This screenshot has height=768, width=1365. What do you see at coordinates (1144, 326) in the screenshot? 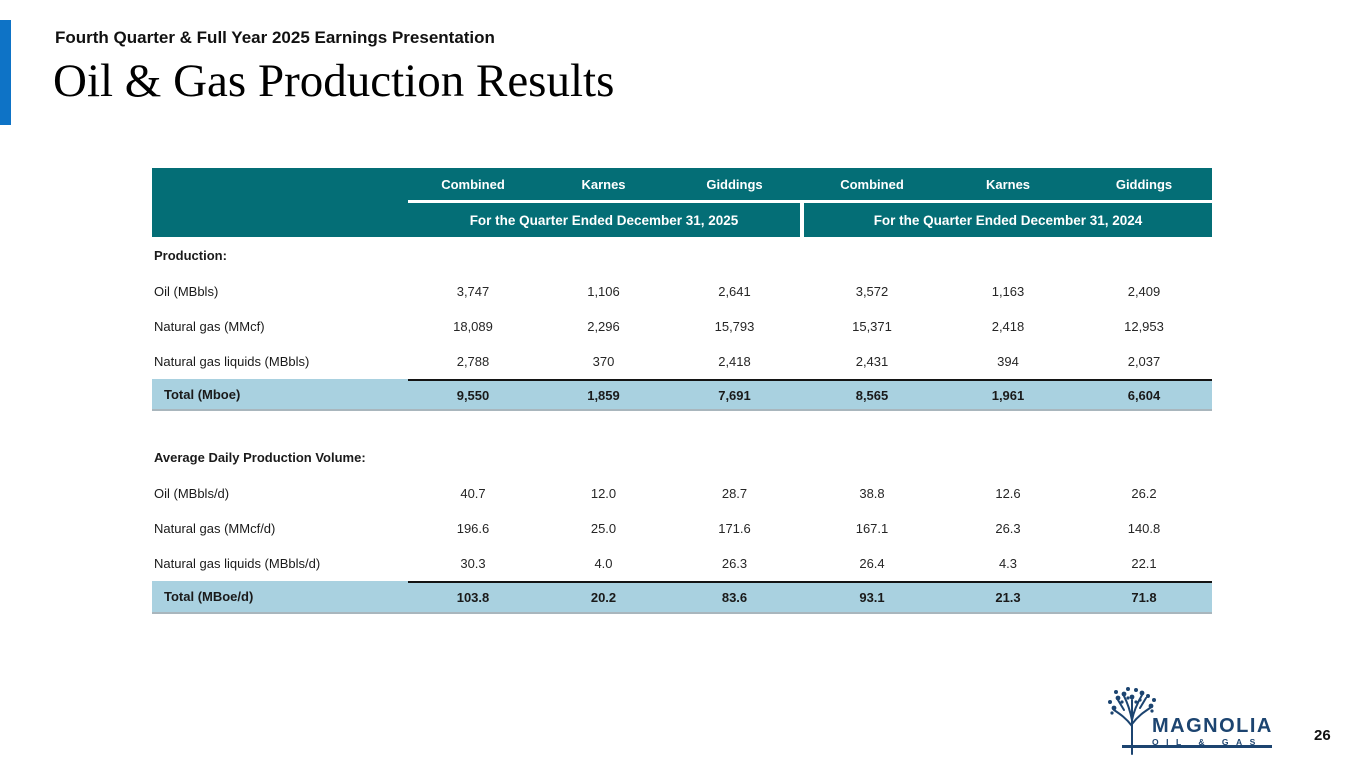
I see `cell-value: 12,953` at bounding box center [1144, 326].